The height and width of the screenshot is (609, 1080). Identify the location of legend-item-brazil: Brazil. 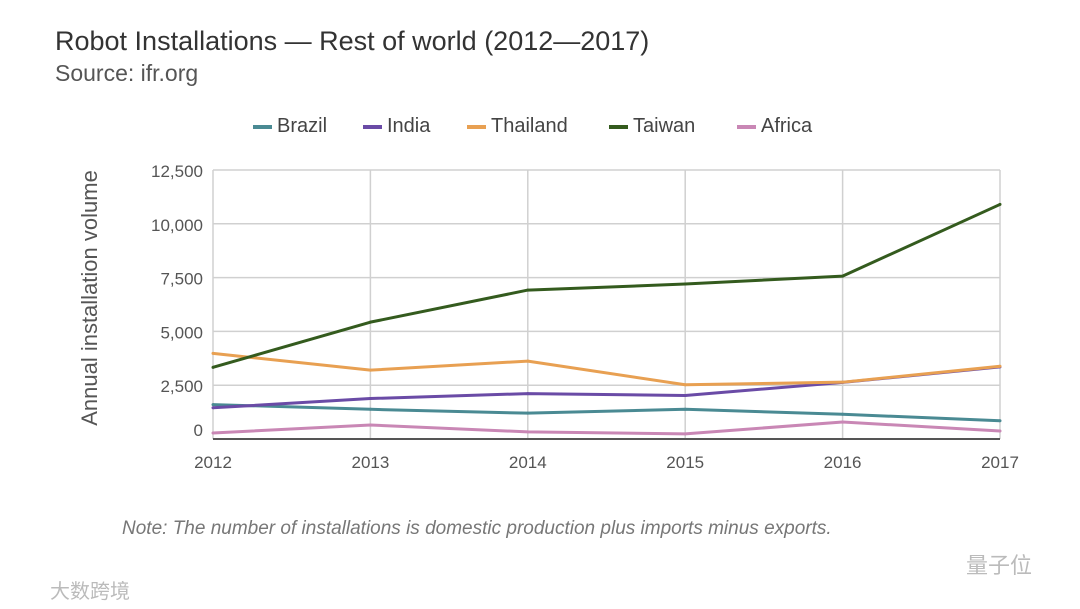
(290, 126).